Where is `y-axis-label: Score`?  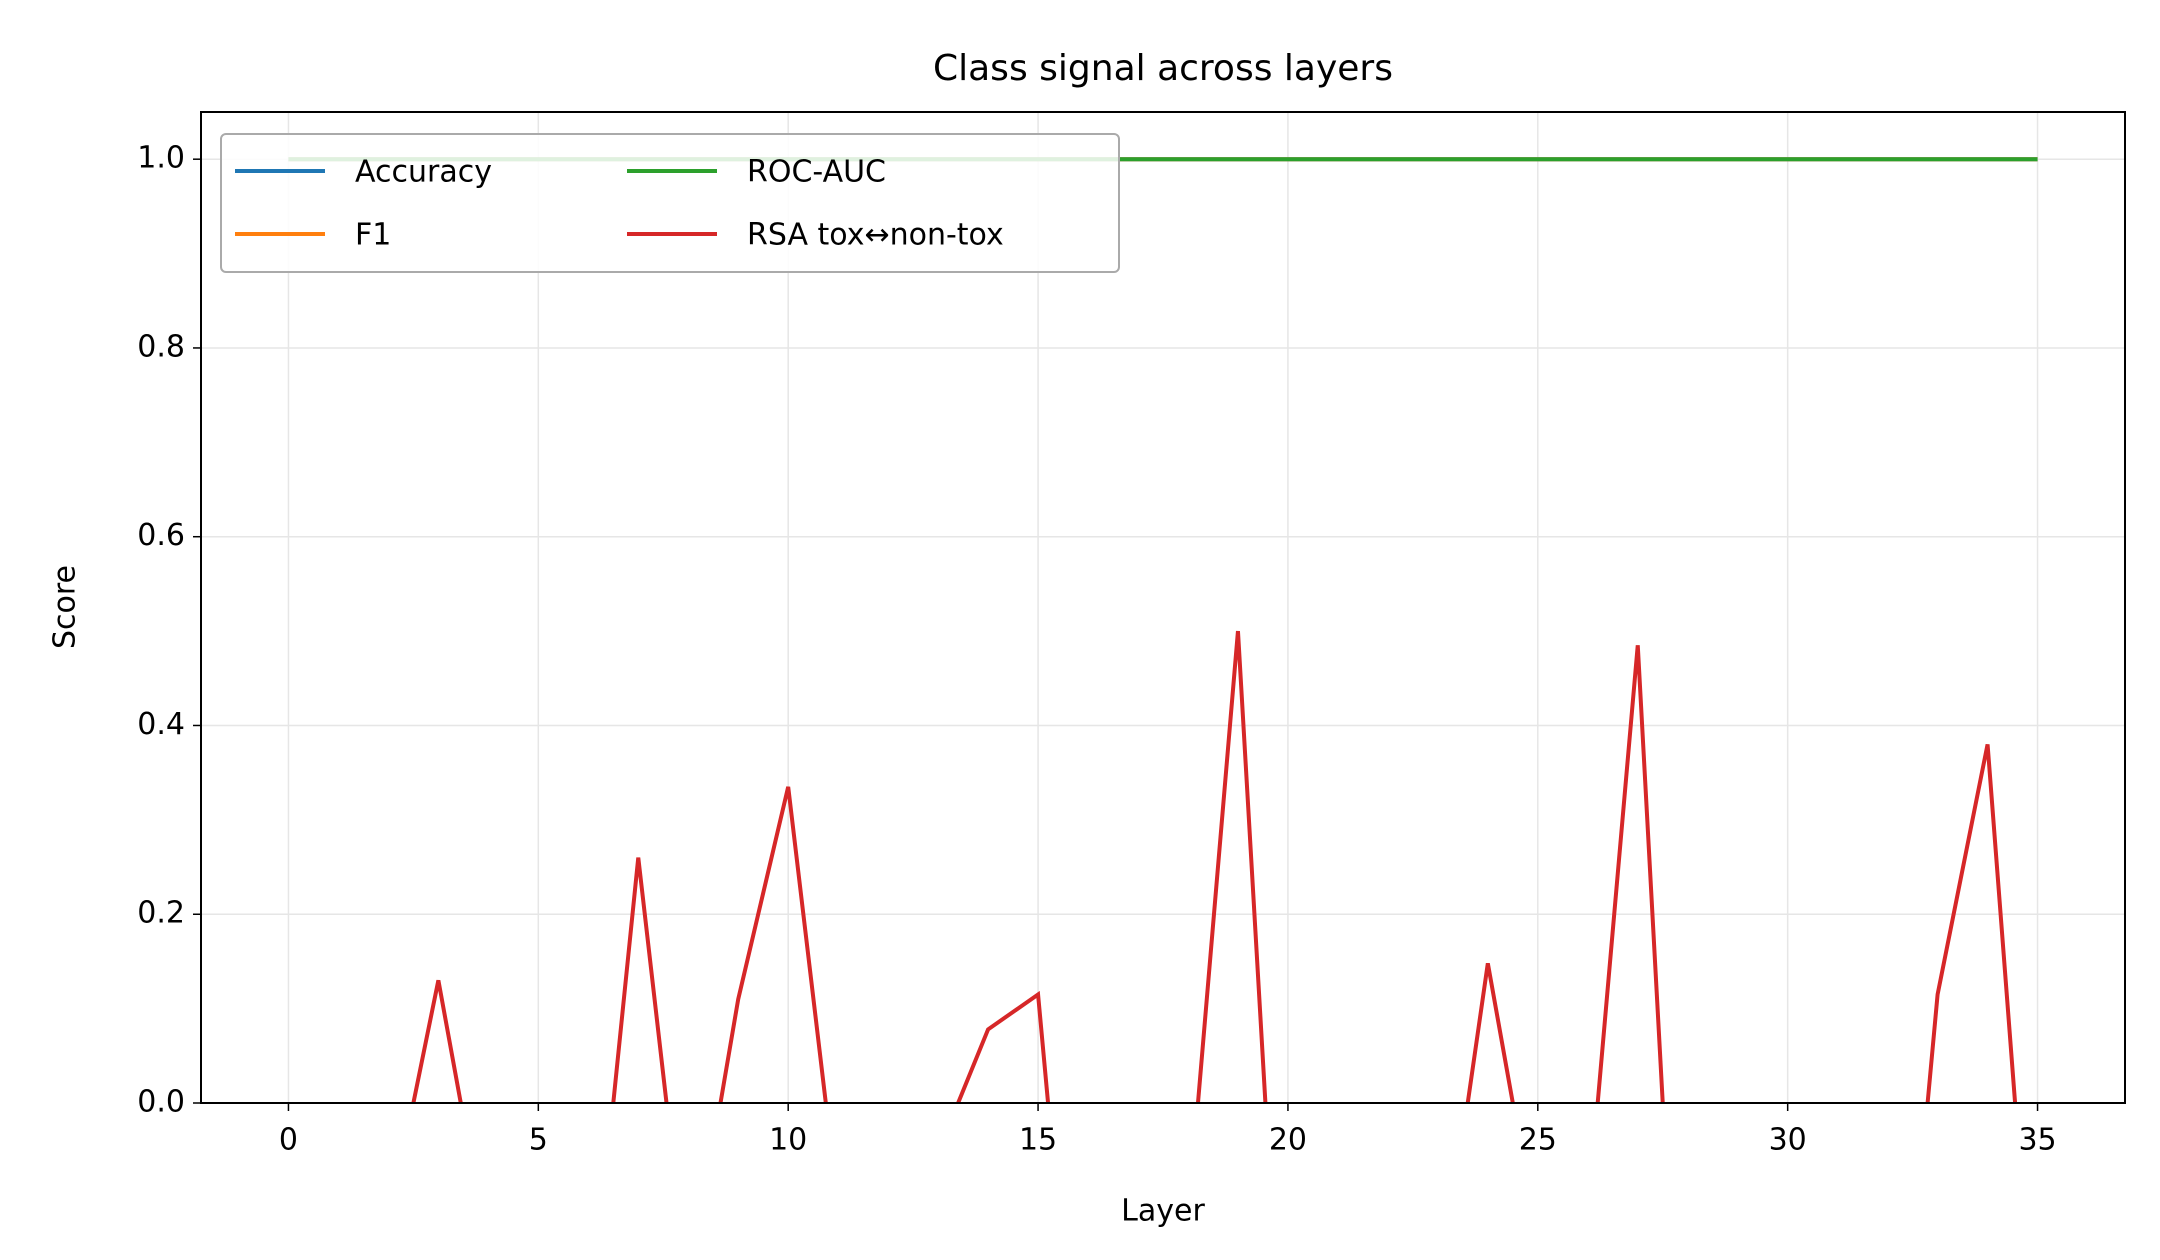
y-axis-label: Score is located at coordinates (65, 607).